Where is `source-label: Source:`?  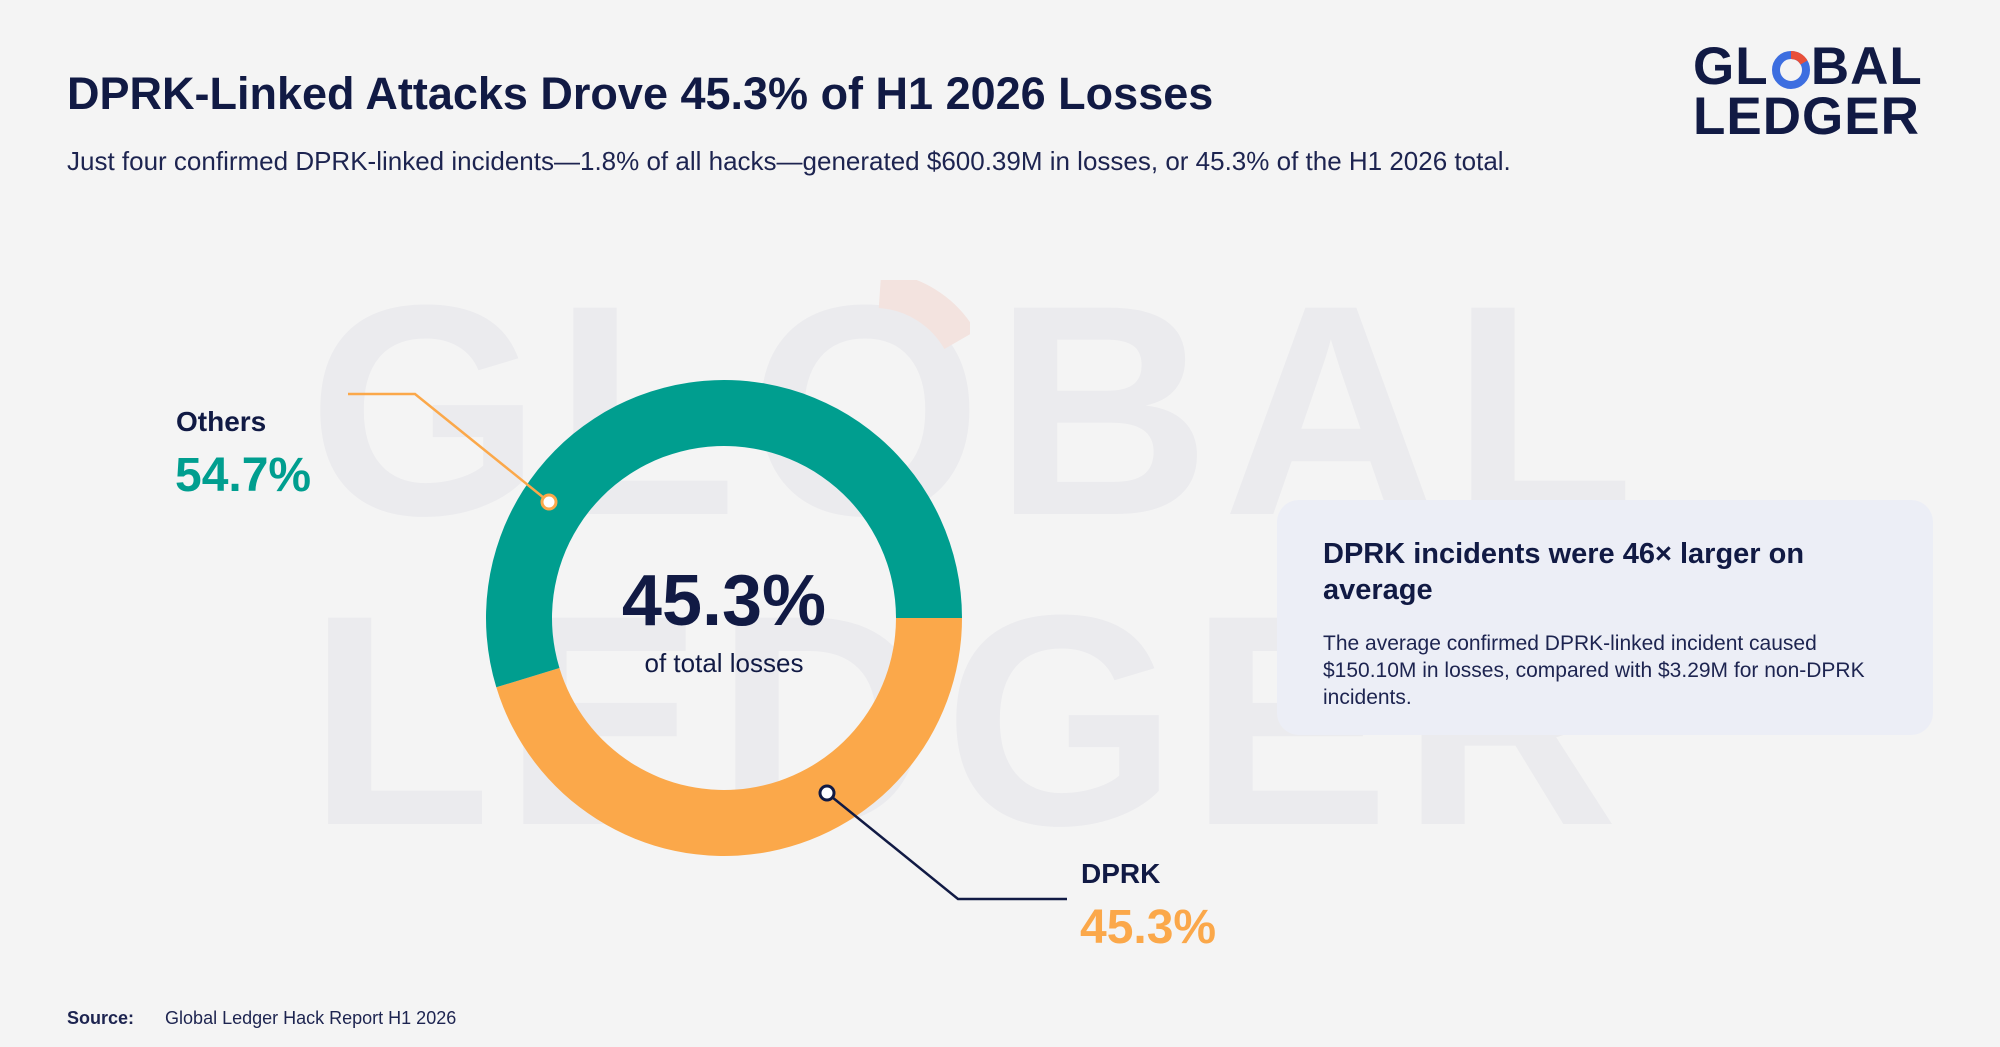 source-label: Source: is located at coordinates (101, 1018).